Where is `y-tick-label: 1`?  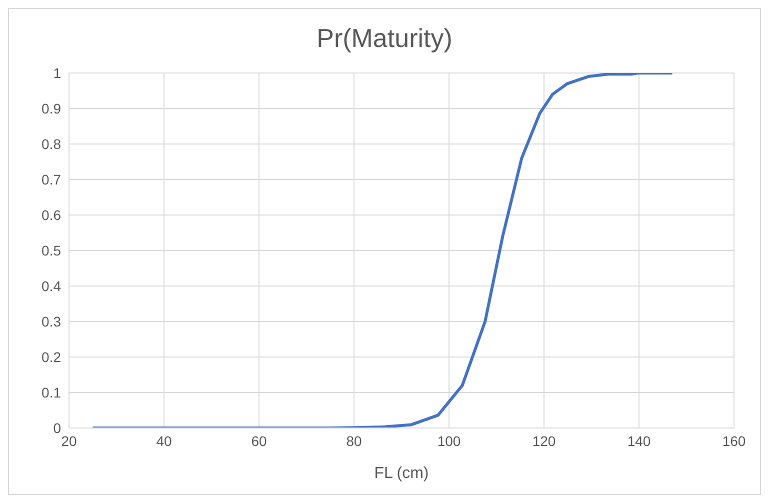 y-tick-label: 1 is located at coordinates (57, 72).